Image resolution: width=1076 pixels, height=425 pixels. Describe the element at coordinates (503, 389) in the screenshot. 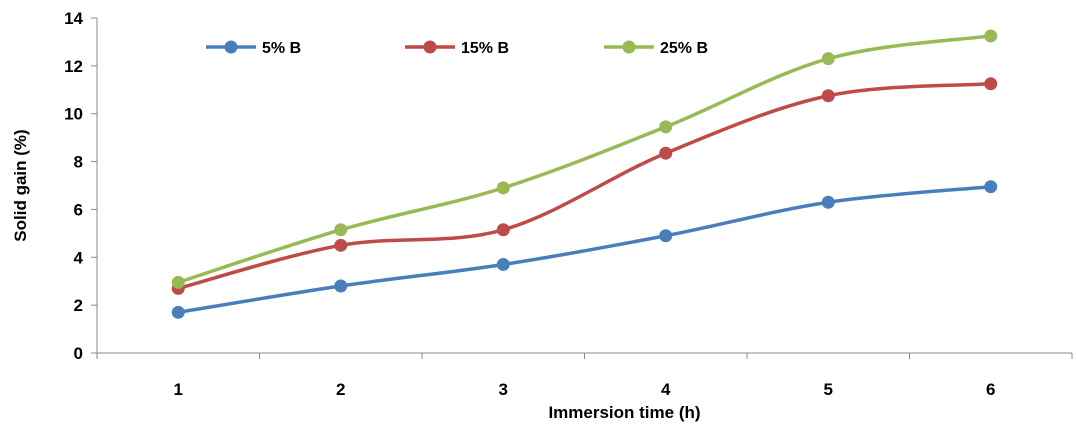

I see `x-tick-label: 3` at that location.